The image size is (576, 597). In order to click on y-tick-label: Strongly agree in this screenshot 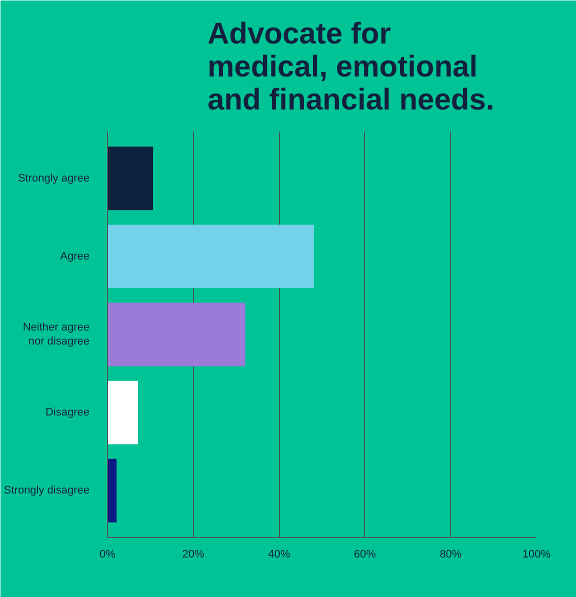, I will do `click(54, 178)`.